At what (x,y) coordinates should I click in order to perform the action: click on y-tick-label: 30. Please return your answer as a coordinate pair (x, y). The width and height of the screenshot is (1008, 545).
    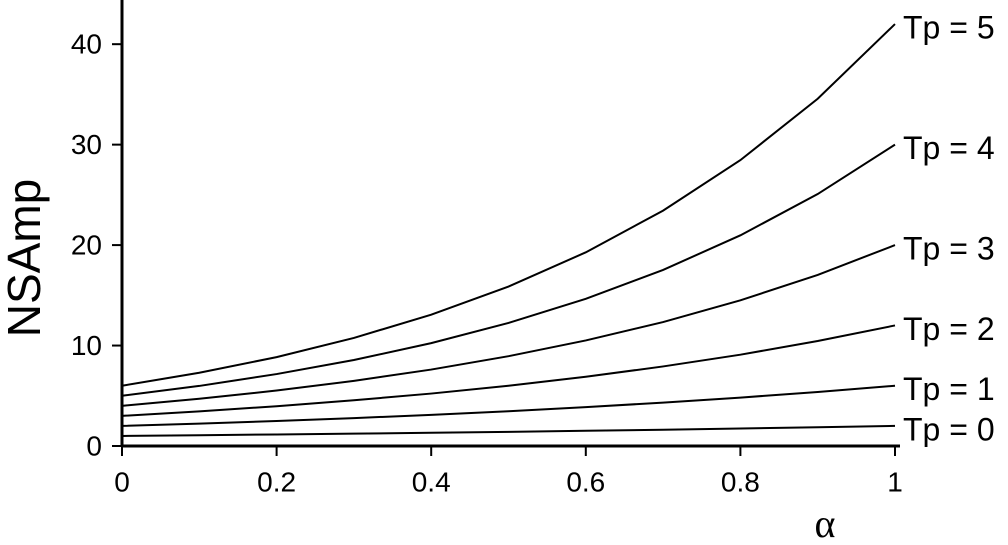
    Looking at the image, I should click on (86, 144).